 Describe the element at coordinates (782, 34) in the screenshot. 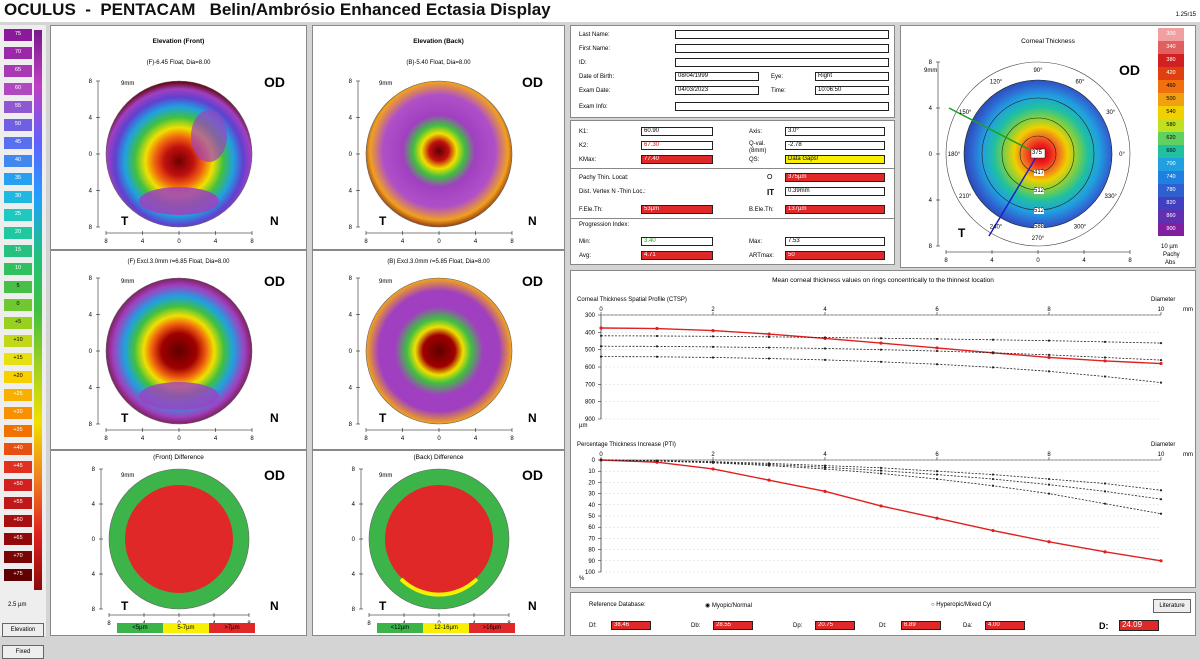

I see `last-name-field` at that location.